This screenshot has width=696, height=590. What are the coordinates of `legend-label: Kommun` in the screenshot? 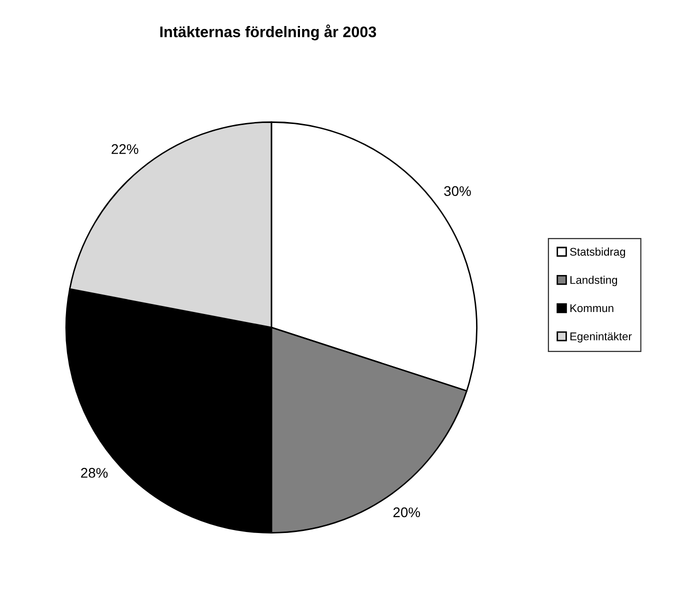 It's located at (592, 308).